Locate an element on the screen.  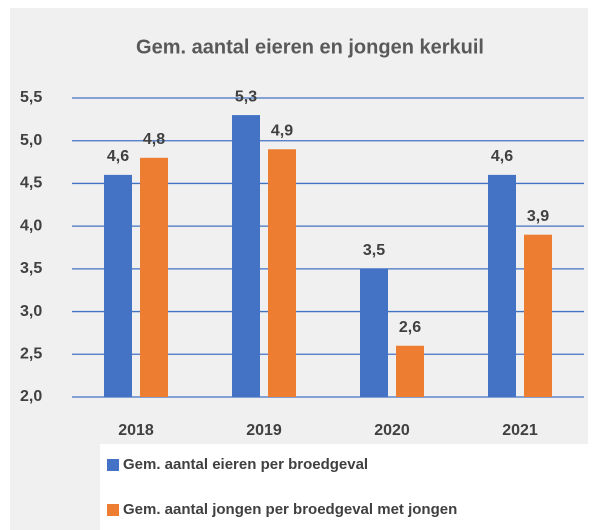
legend-label: Gem. aantal eieren per broedgeval is located at coordinates (245, 464).